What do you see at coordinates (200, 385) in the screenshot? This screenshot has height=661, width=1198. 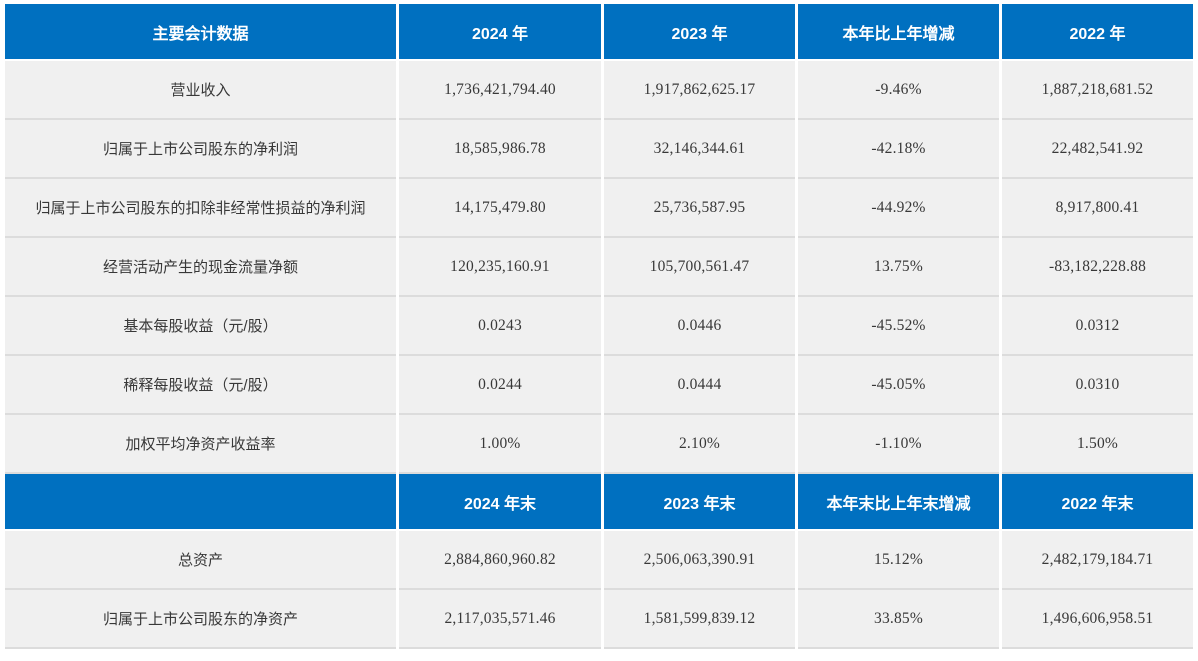 I see `row-label: 稀释每股收益（元/股）` at bounding box center [200, 385].